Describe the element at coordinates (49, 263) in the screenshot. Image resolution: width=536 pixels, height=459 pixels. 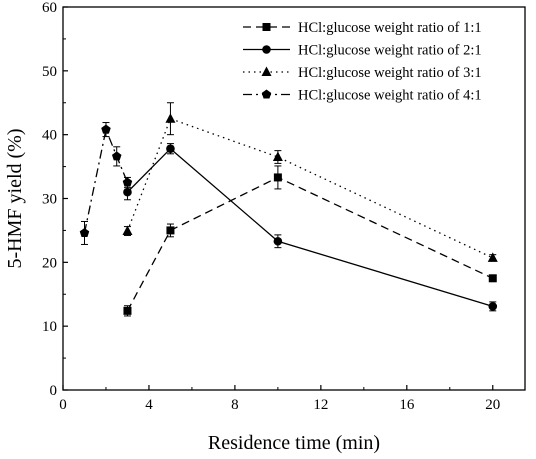
I see `y-tick-label: 20` at that location.